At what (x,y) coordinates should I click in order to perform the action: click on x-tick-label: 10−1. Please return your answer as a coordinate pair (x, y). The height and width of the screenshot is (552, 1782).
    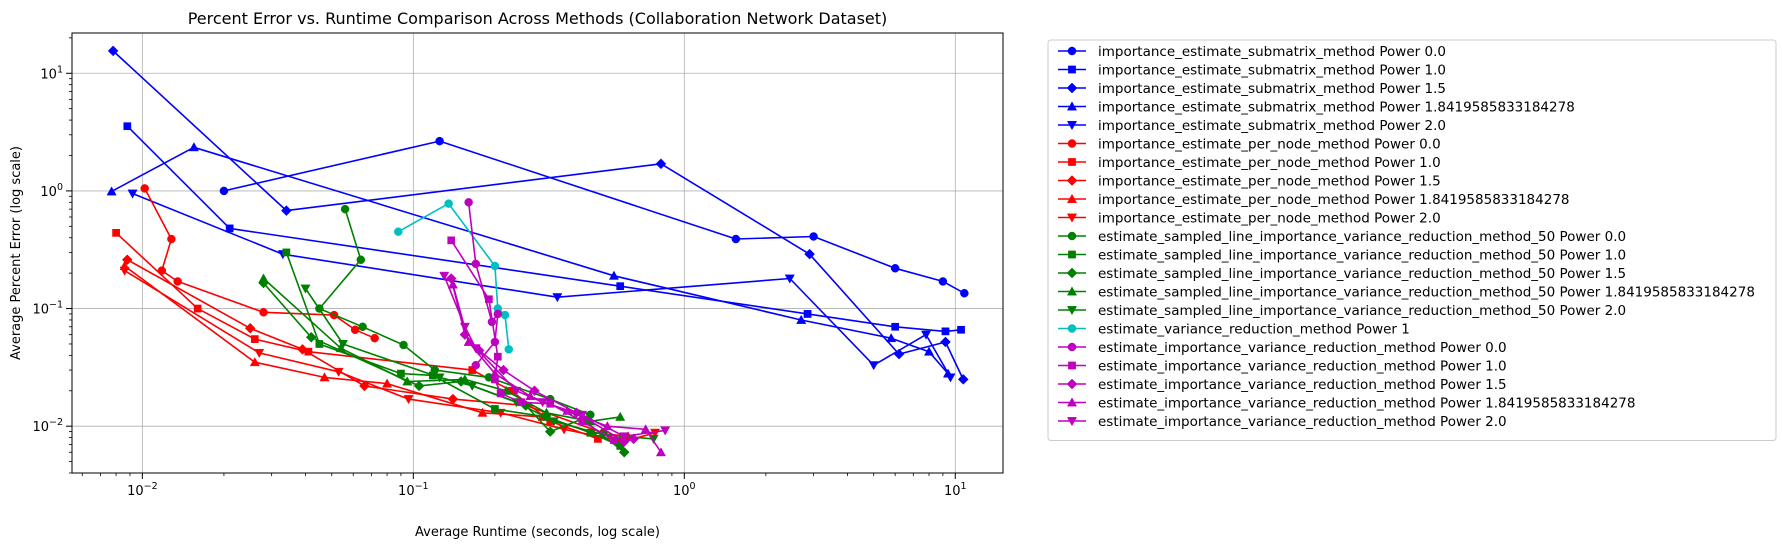
    Looking at the image, I should click on (413, 490).